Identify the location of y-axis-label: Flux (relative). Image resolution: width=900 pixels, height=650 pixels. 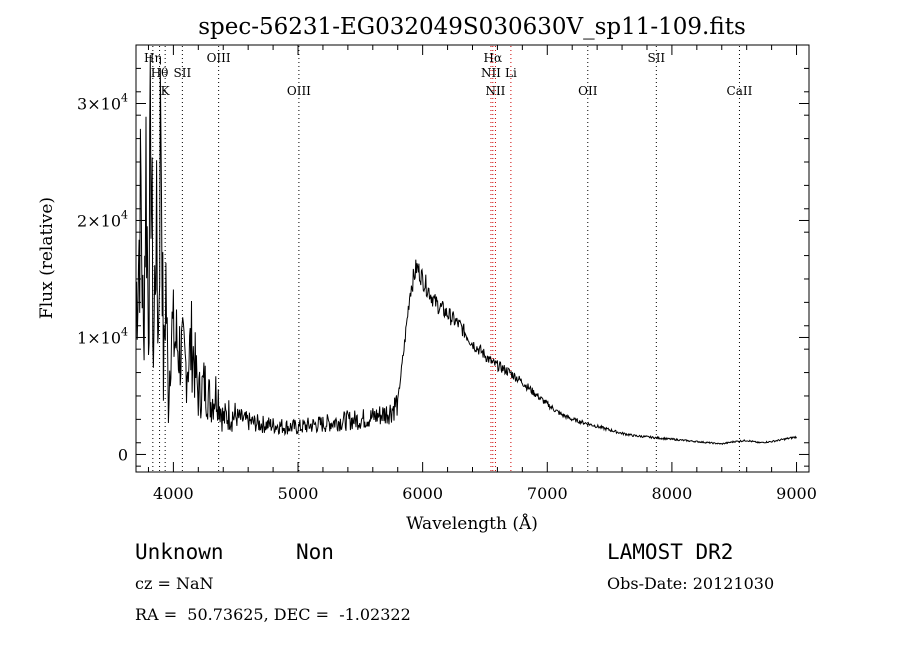
(47, 258).